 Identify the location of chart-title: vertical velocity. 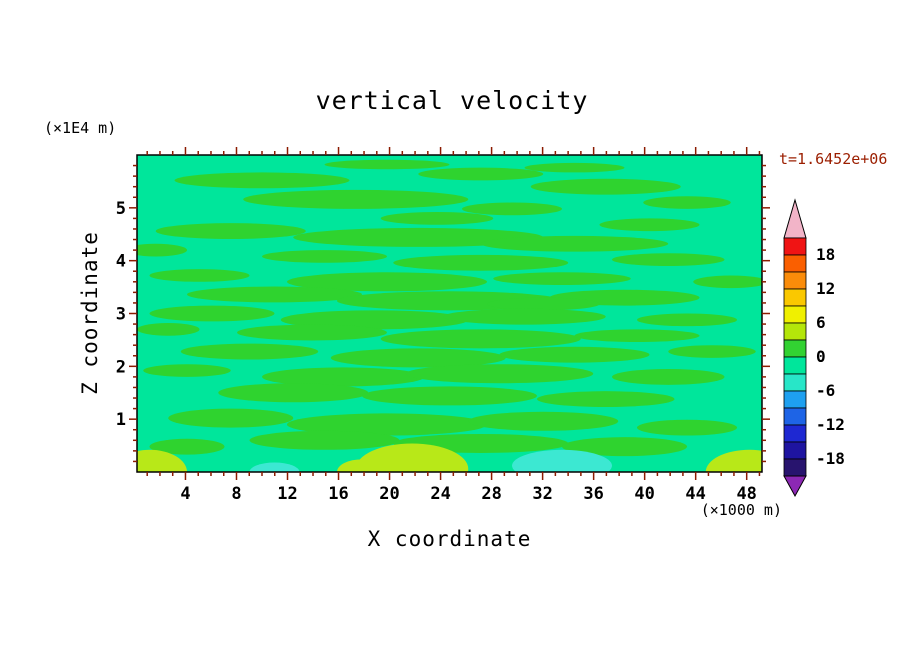
(452, 100).